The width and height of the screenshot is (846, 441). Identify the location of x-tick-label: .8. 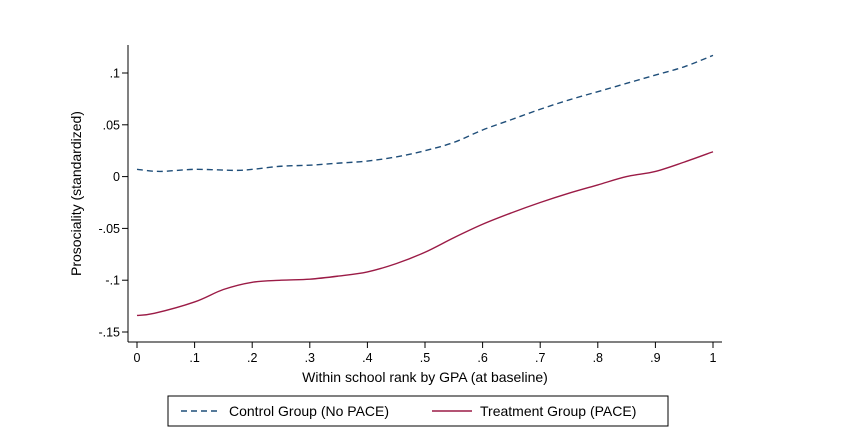
(598, 358).